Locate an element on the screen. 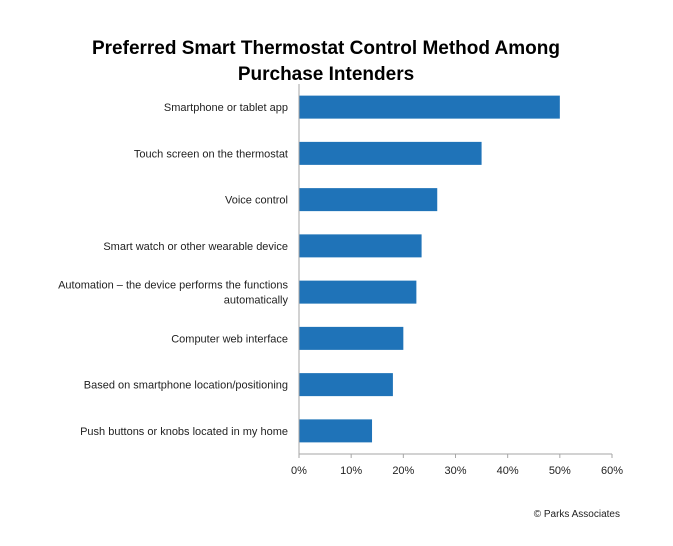  category-label-3: Voice control is located at coordinates (256, 201).